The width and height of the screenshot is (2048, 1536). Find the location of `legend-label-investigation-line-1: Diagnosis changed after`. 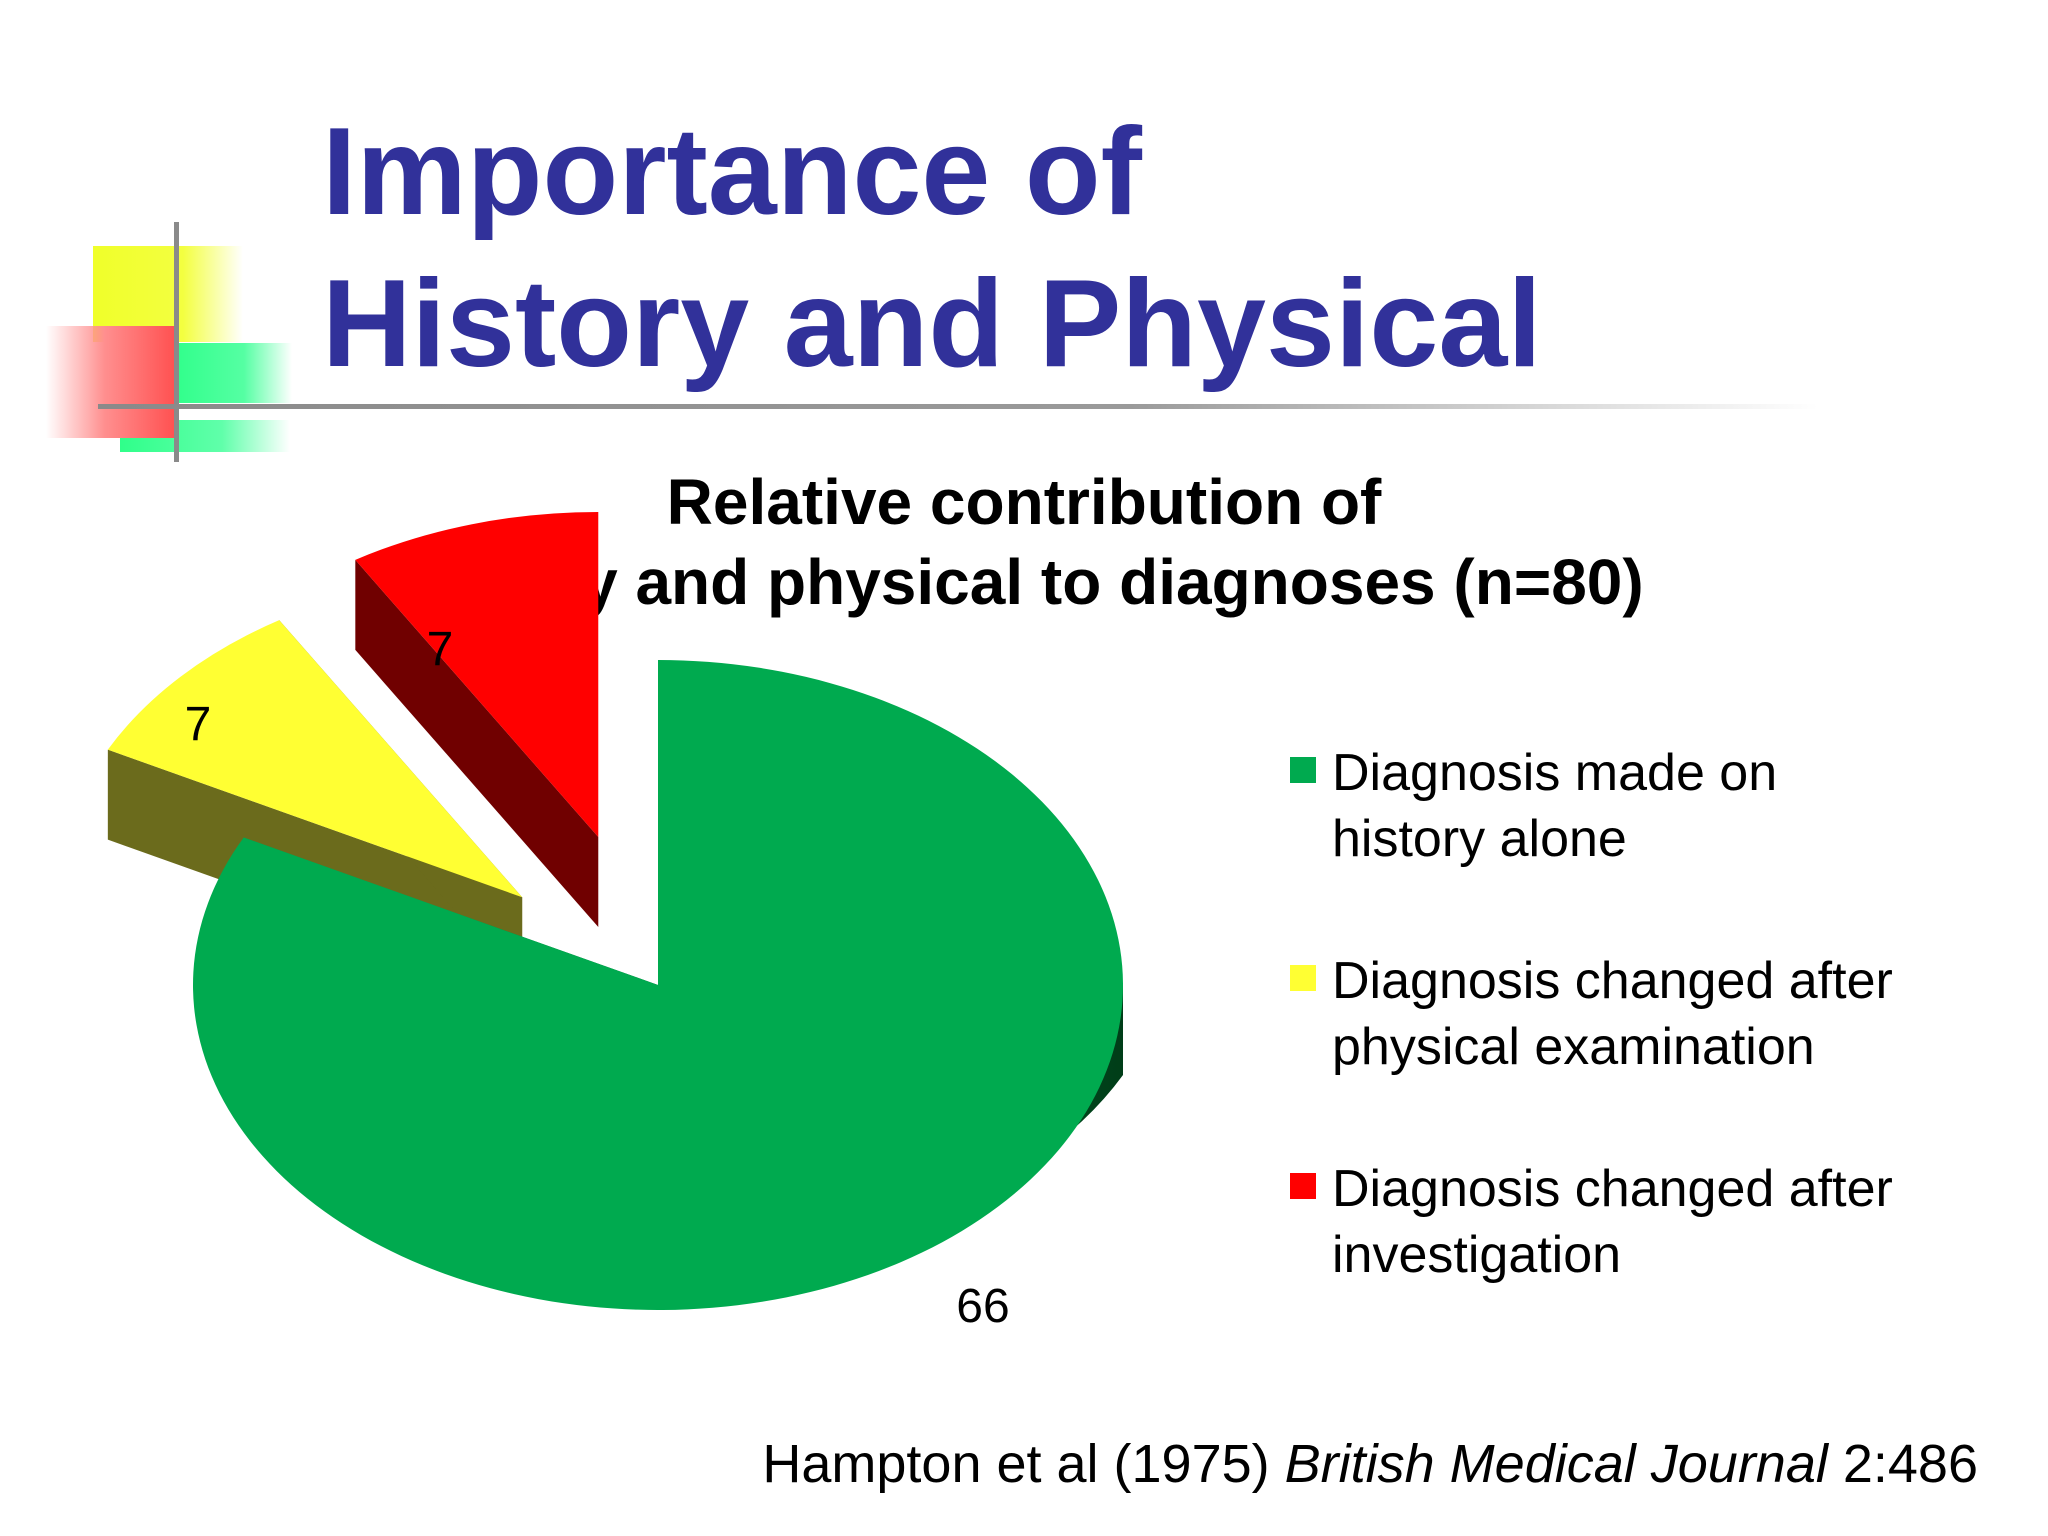

legend-label-investigation-line-1: Diagnosis changed after is located at coordinates (1612, 1189).